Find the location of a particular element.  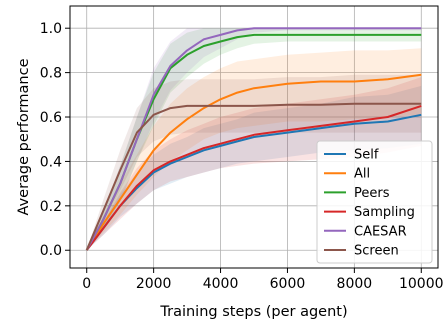

legend: Self All Peers Sampling CAESAR Screen is located at coordinates (374, 202).